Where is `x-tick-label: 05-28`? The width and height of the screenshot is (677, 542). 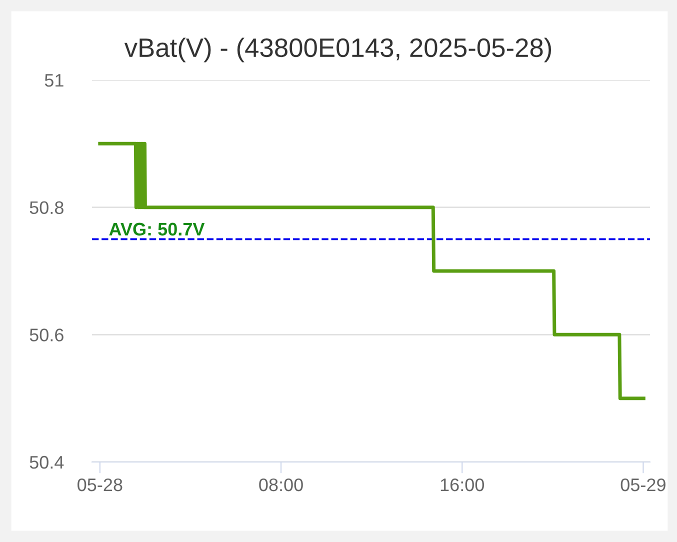 x-tick-label: 05-28 is located at coordinates (100, 485).